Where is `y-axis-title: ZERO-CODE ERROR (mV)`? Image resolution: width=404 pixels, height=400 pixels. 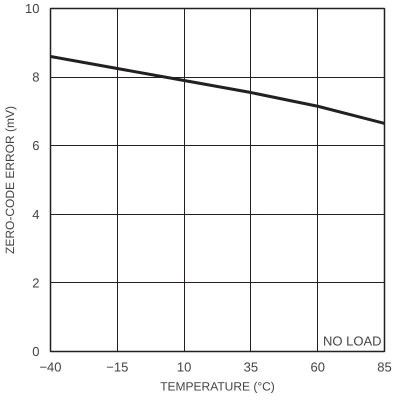 y-axis-title: ZERO-CODE ERROR (mV) is located at coordinates (10, 180).